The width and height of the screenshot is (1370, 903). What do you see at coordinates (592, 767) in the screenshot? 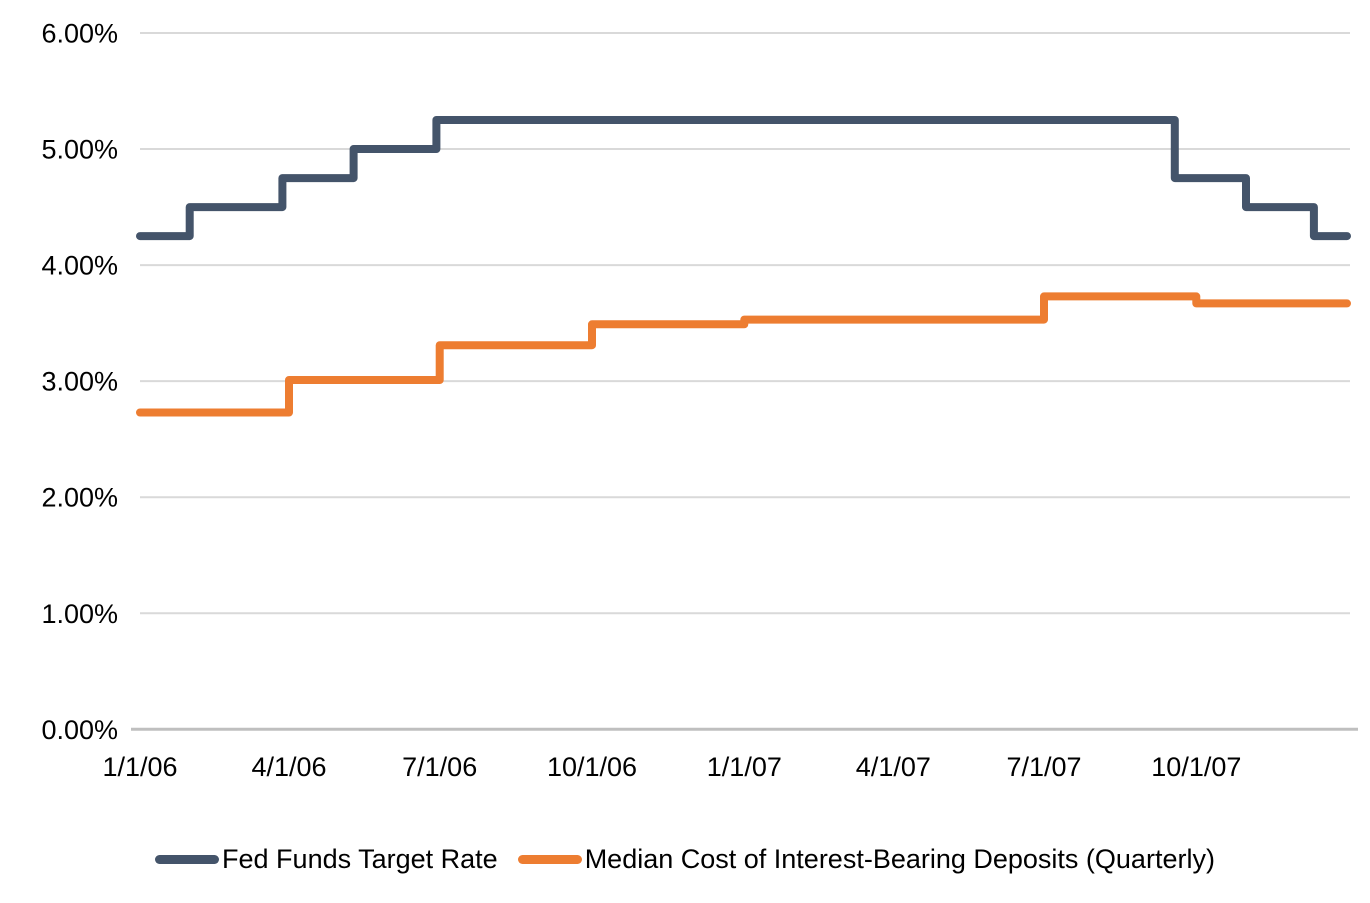
I see `x-tick-label: 10/1/06` at bounding box center [592, 767].